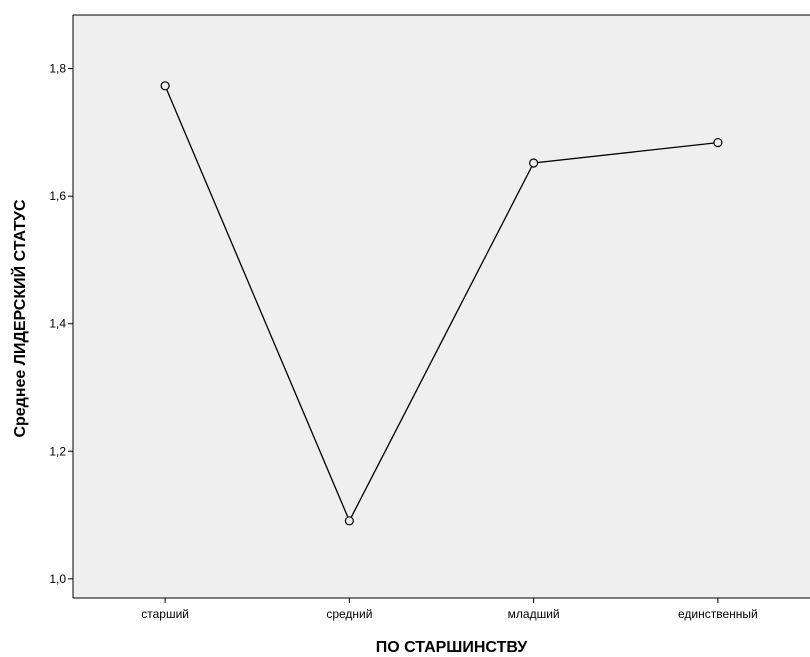  I want to click on x-tick-label: средний, so click(349, 614).